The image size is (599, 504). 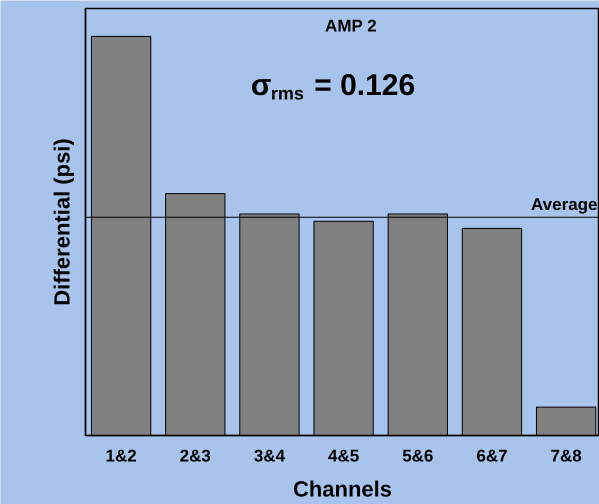 I want to click on x-axis-title: Channels, so click(x=342, y=489).